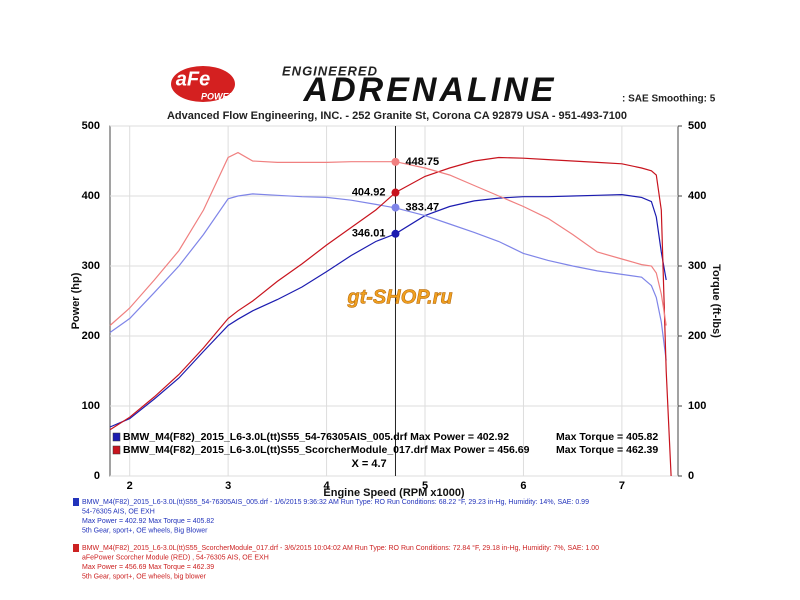 The image size is (800, 600). I want to click on x-tick-label: 3, so click(228, 486).